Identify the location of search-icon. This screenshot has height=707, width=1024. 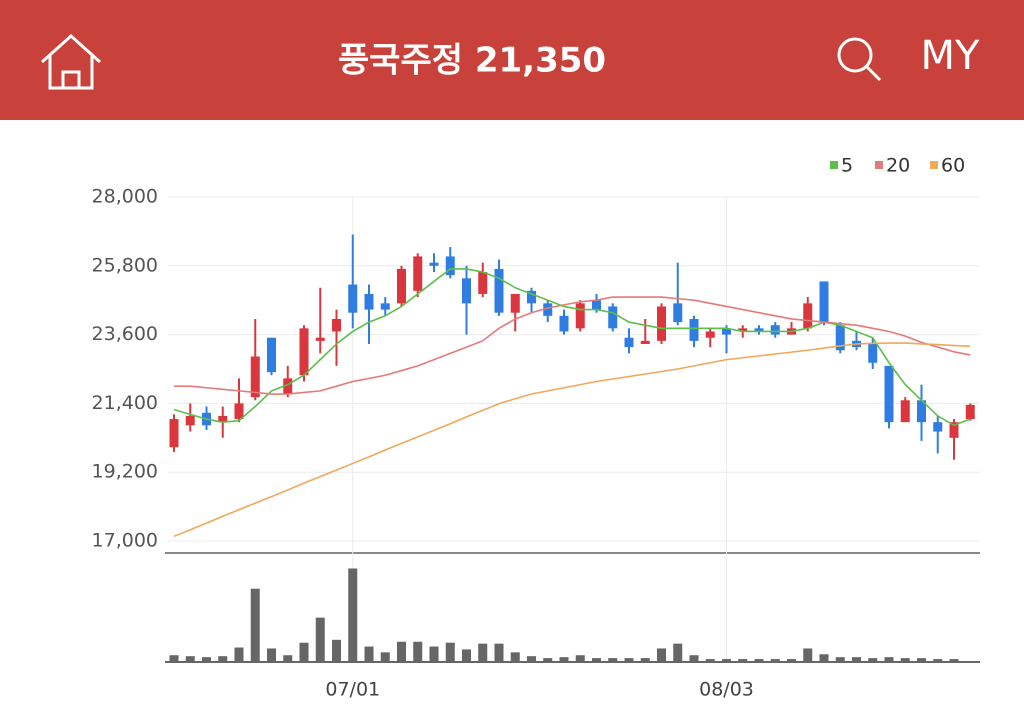
(859, 59).